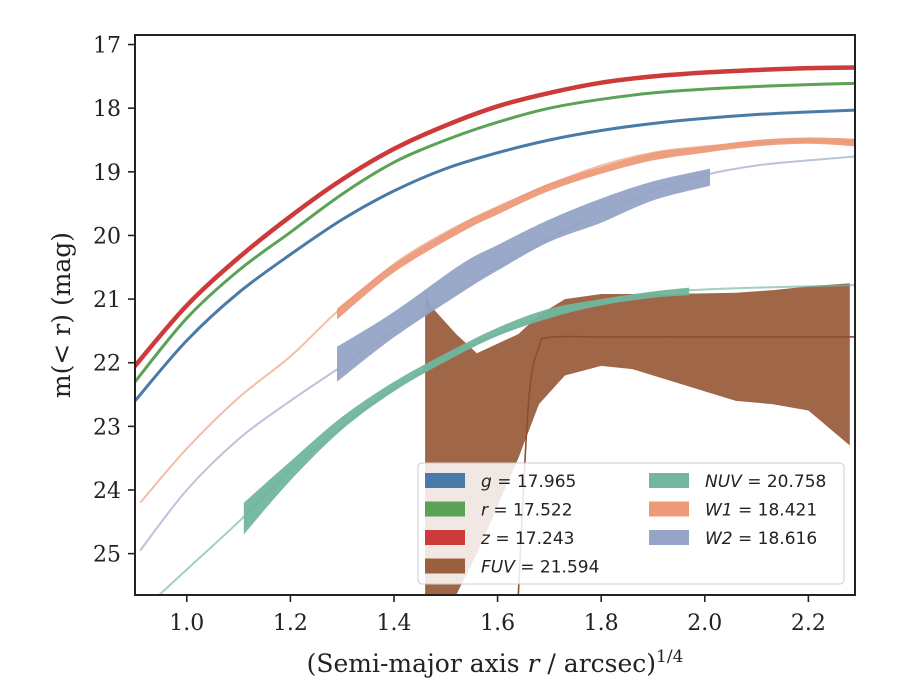 This screenshot has width=900, height=700. Describe the element at coordinates (107, 364) in the screenshot. I see `y-tick-label: 22` at that location.